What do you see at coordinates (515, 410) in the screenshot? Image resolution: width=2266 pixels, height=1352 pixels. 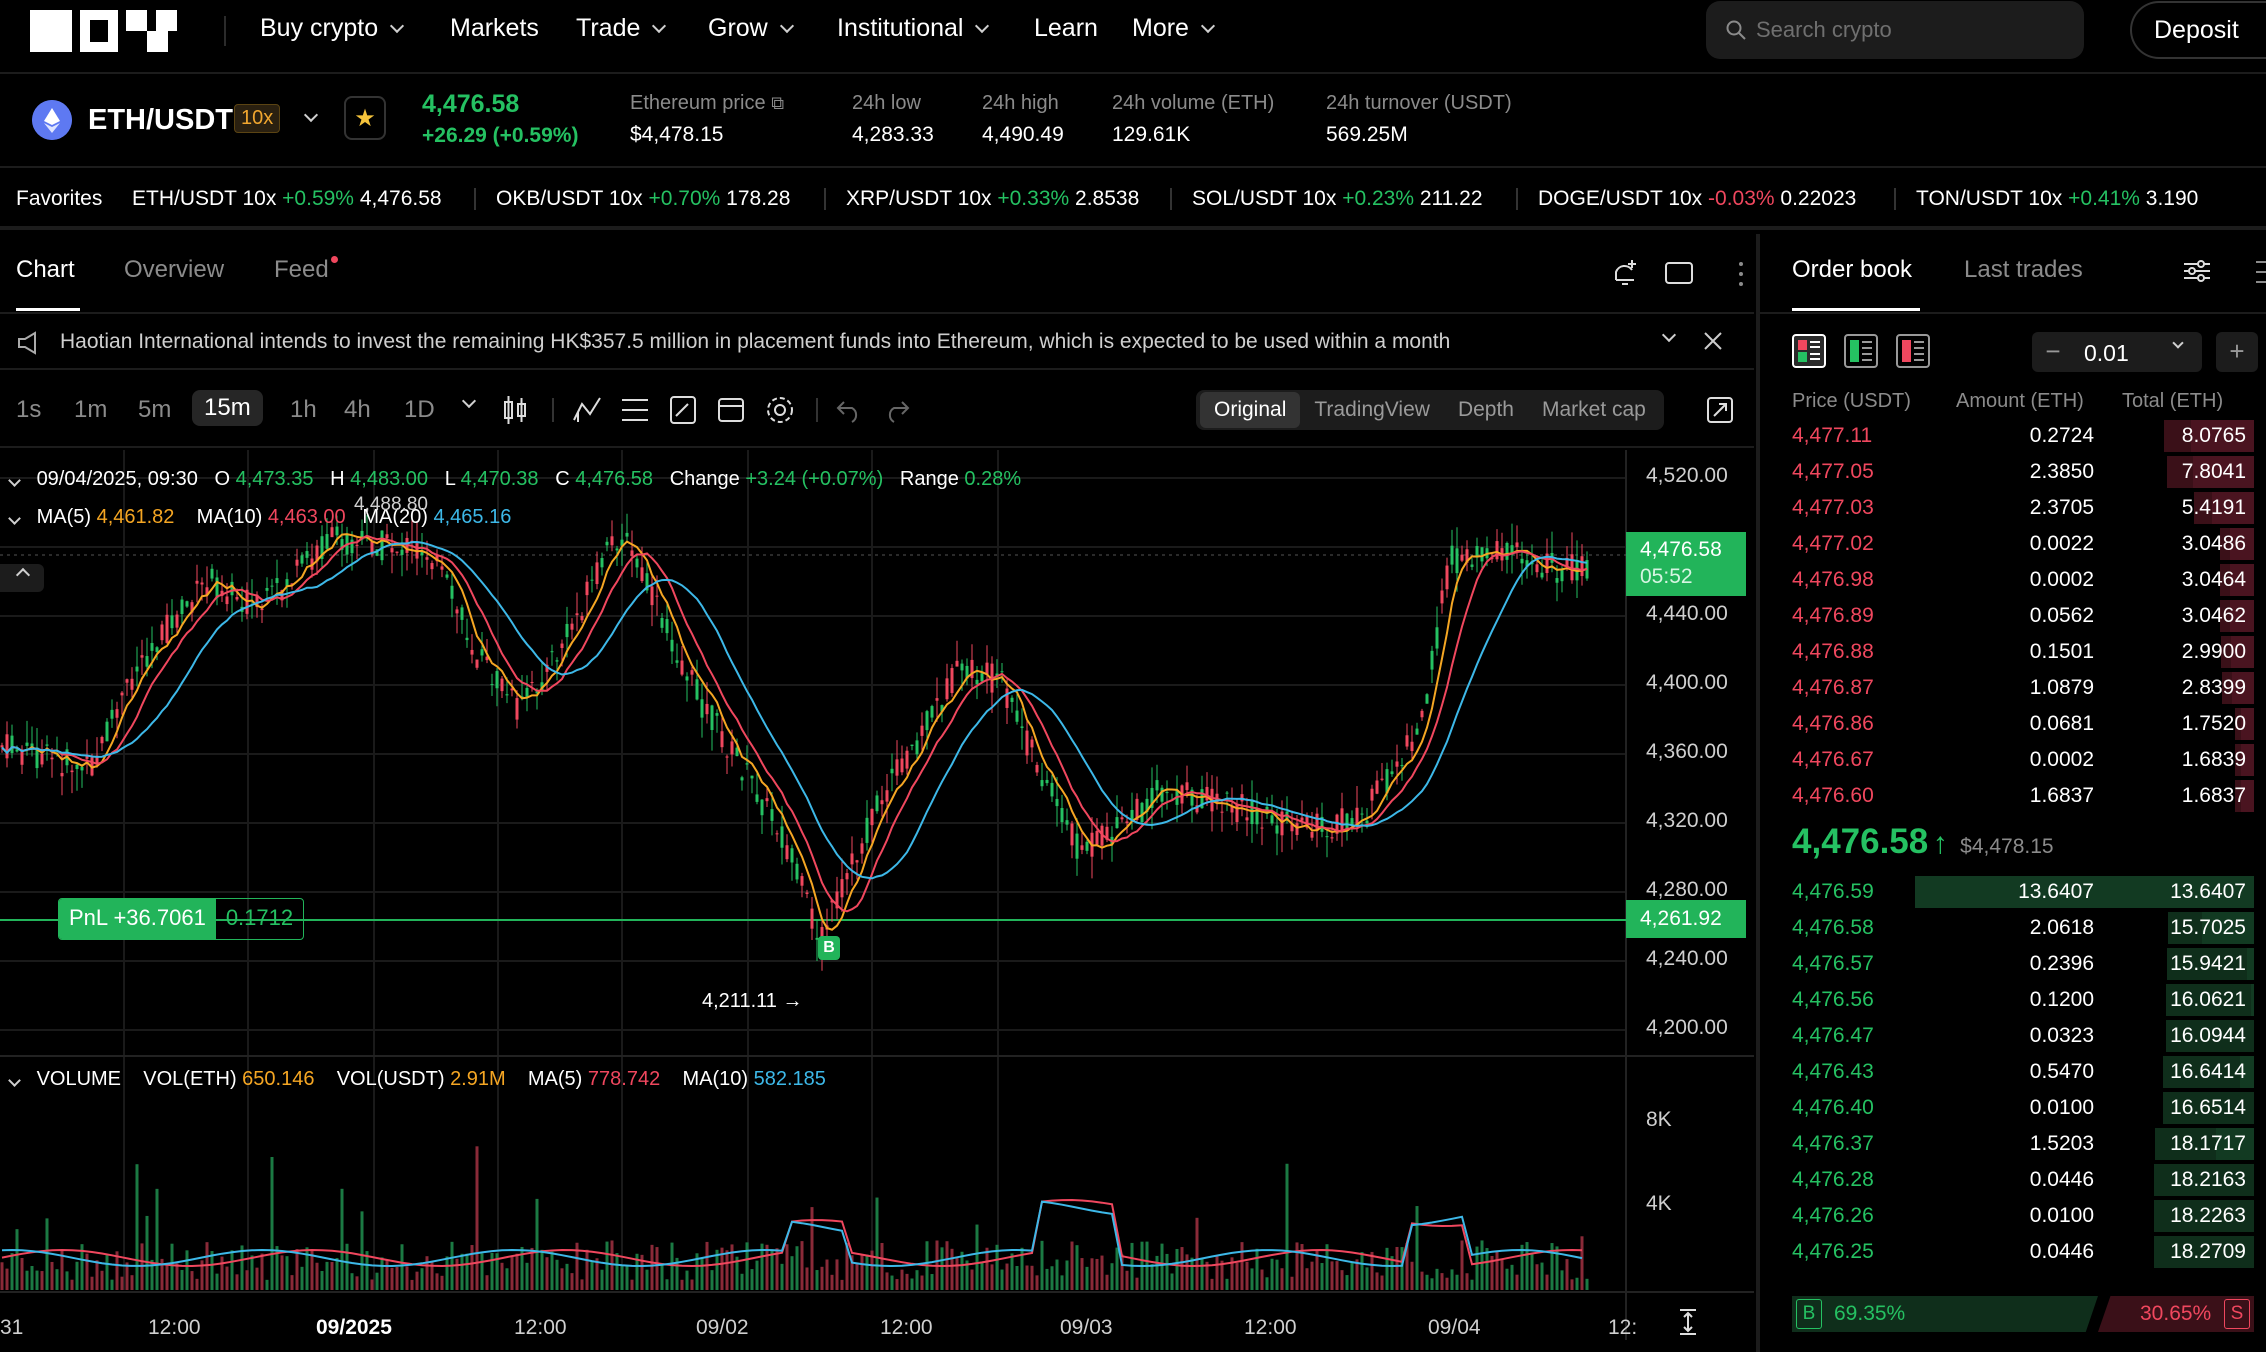 I see `candlestick-type-icon` at bounding box center [515, 410].